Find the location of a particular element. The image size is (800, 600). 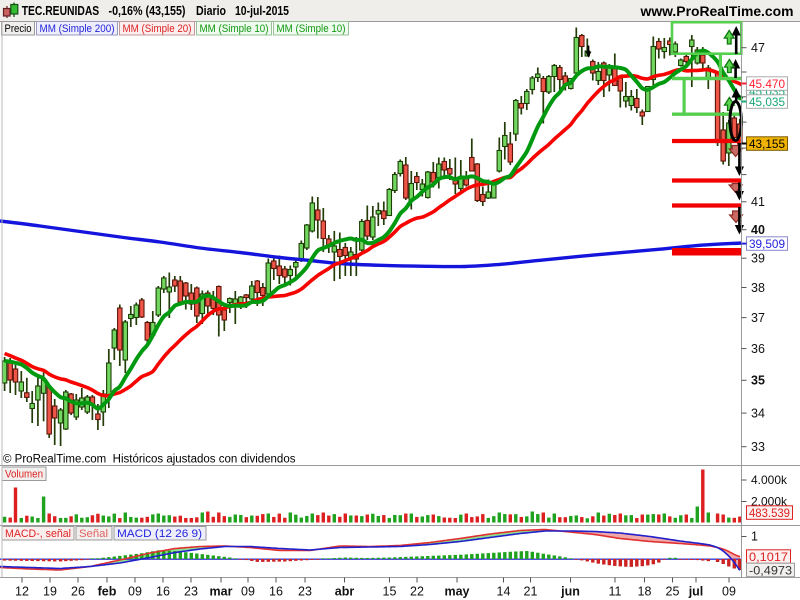

svg-text: 40 is located at coordinates (758, 230).